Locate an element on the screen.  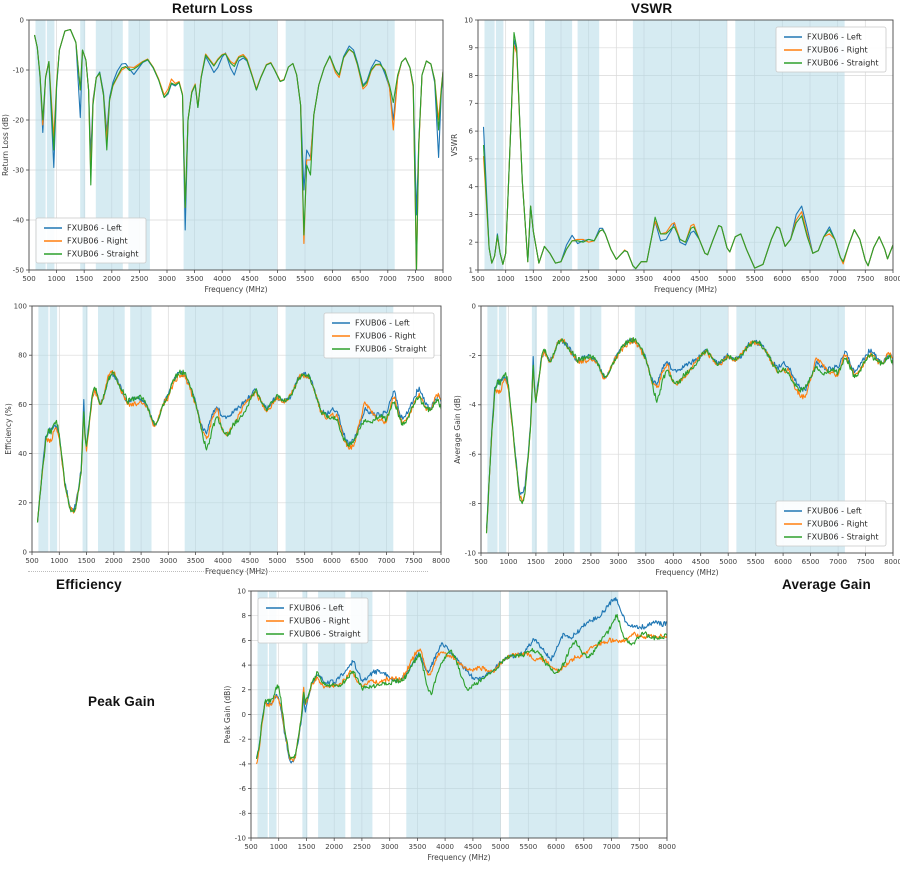
caption-peak-gain: Peak Gain is located at coordinates (122, 701).